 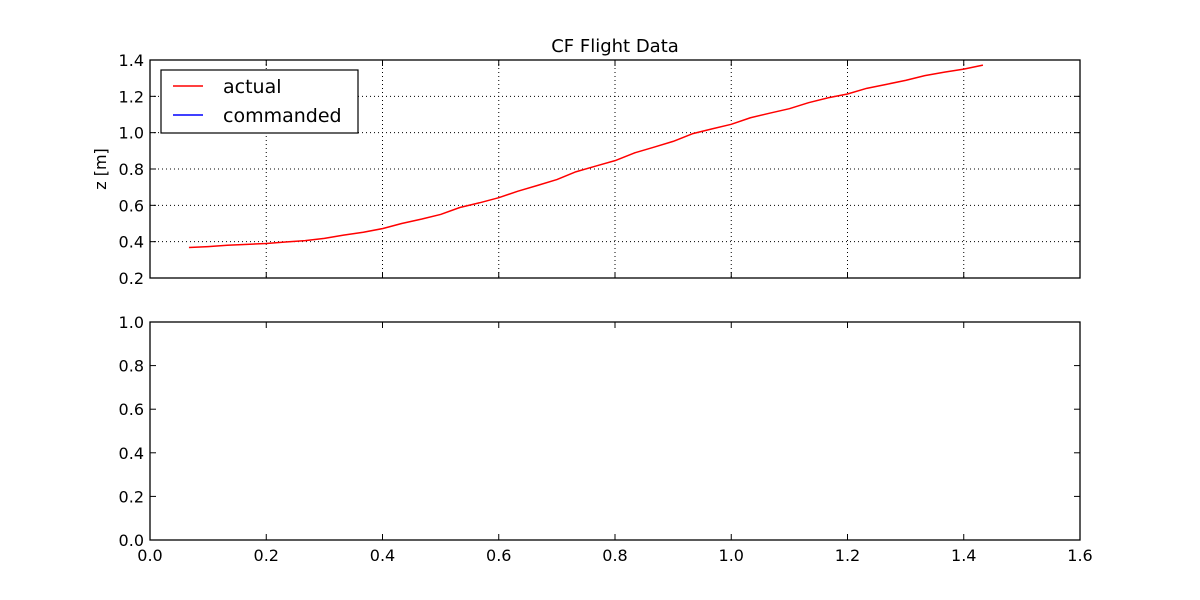 What do you see at coordinates (149, 555) in the screenshot?
I see `x-tick-label: 0.0` at bounding box center [149, 555].